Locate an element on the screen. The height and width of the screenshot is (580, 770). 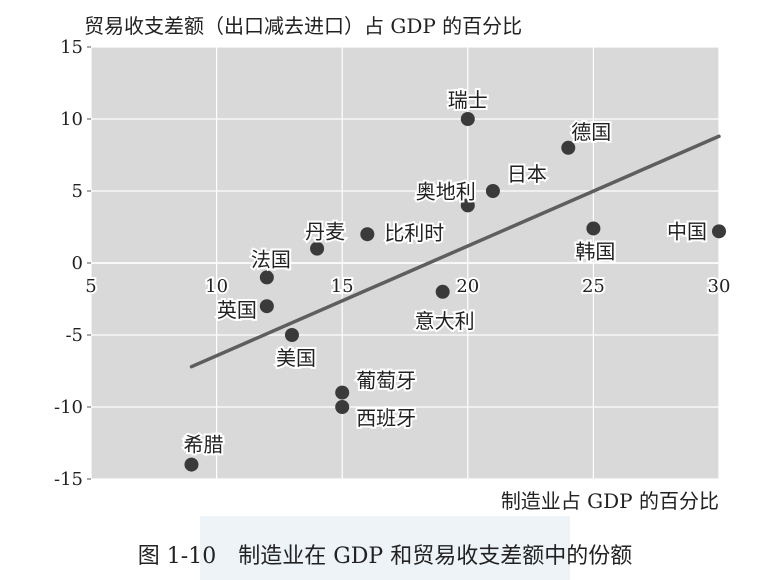
data-point-label: 日本 is located at coordinates (527, 174).